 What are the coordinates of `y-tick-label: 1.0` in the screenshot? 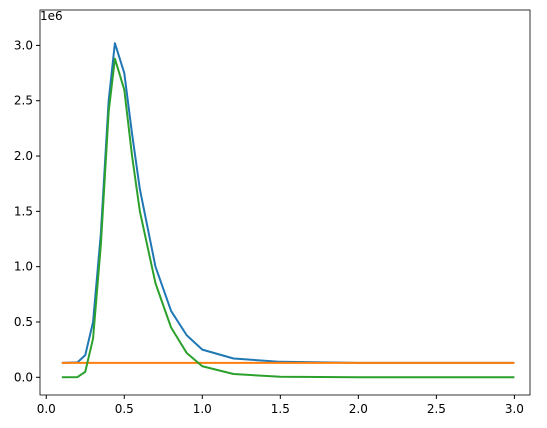 It's located at (23, 267).